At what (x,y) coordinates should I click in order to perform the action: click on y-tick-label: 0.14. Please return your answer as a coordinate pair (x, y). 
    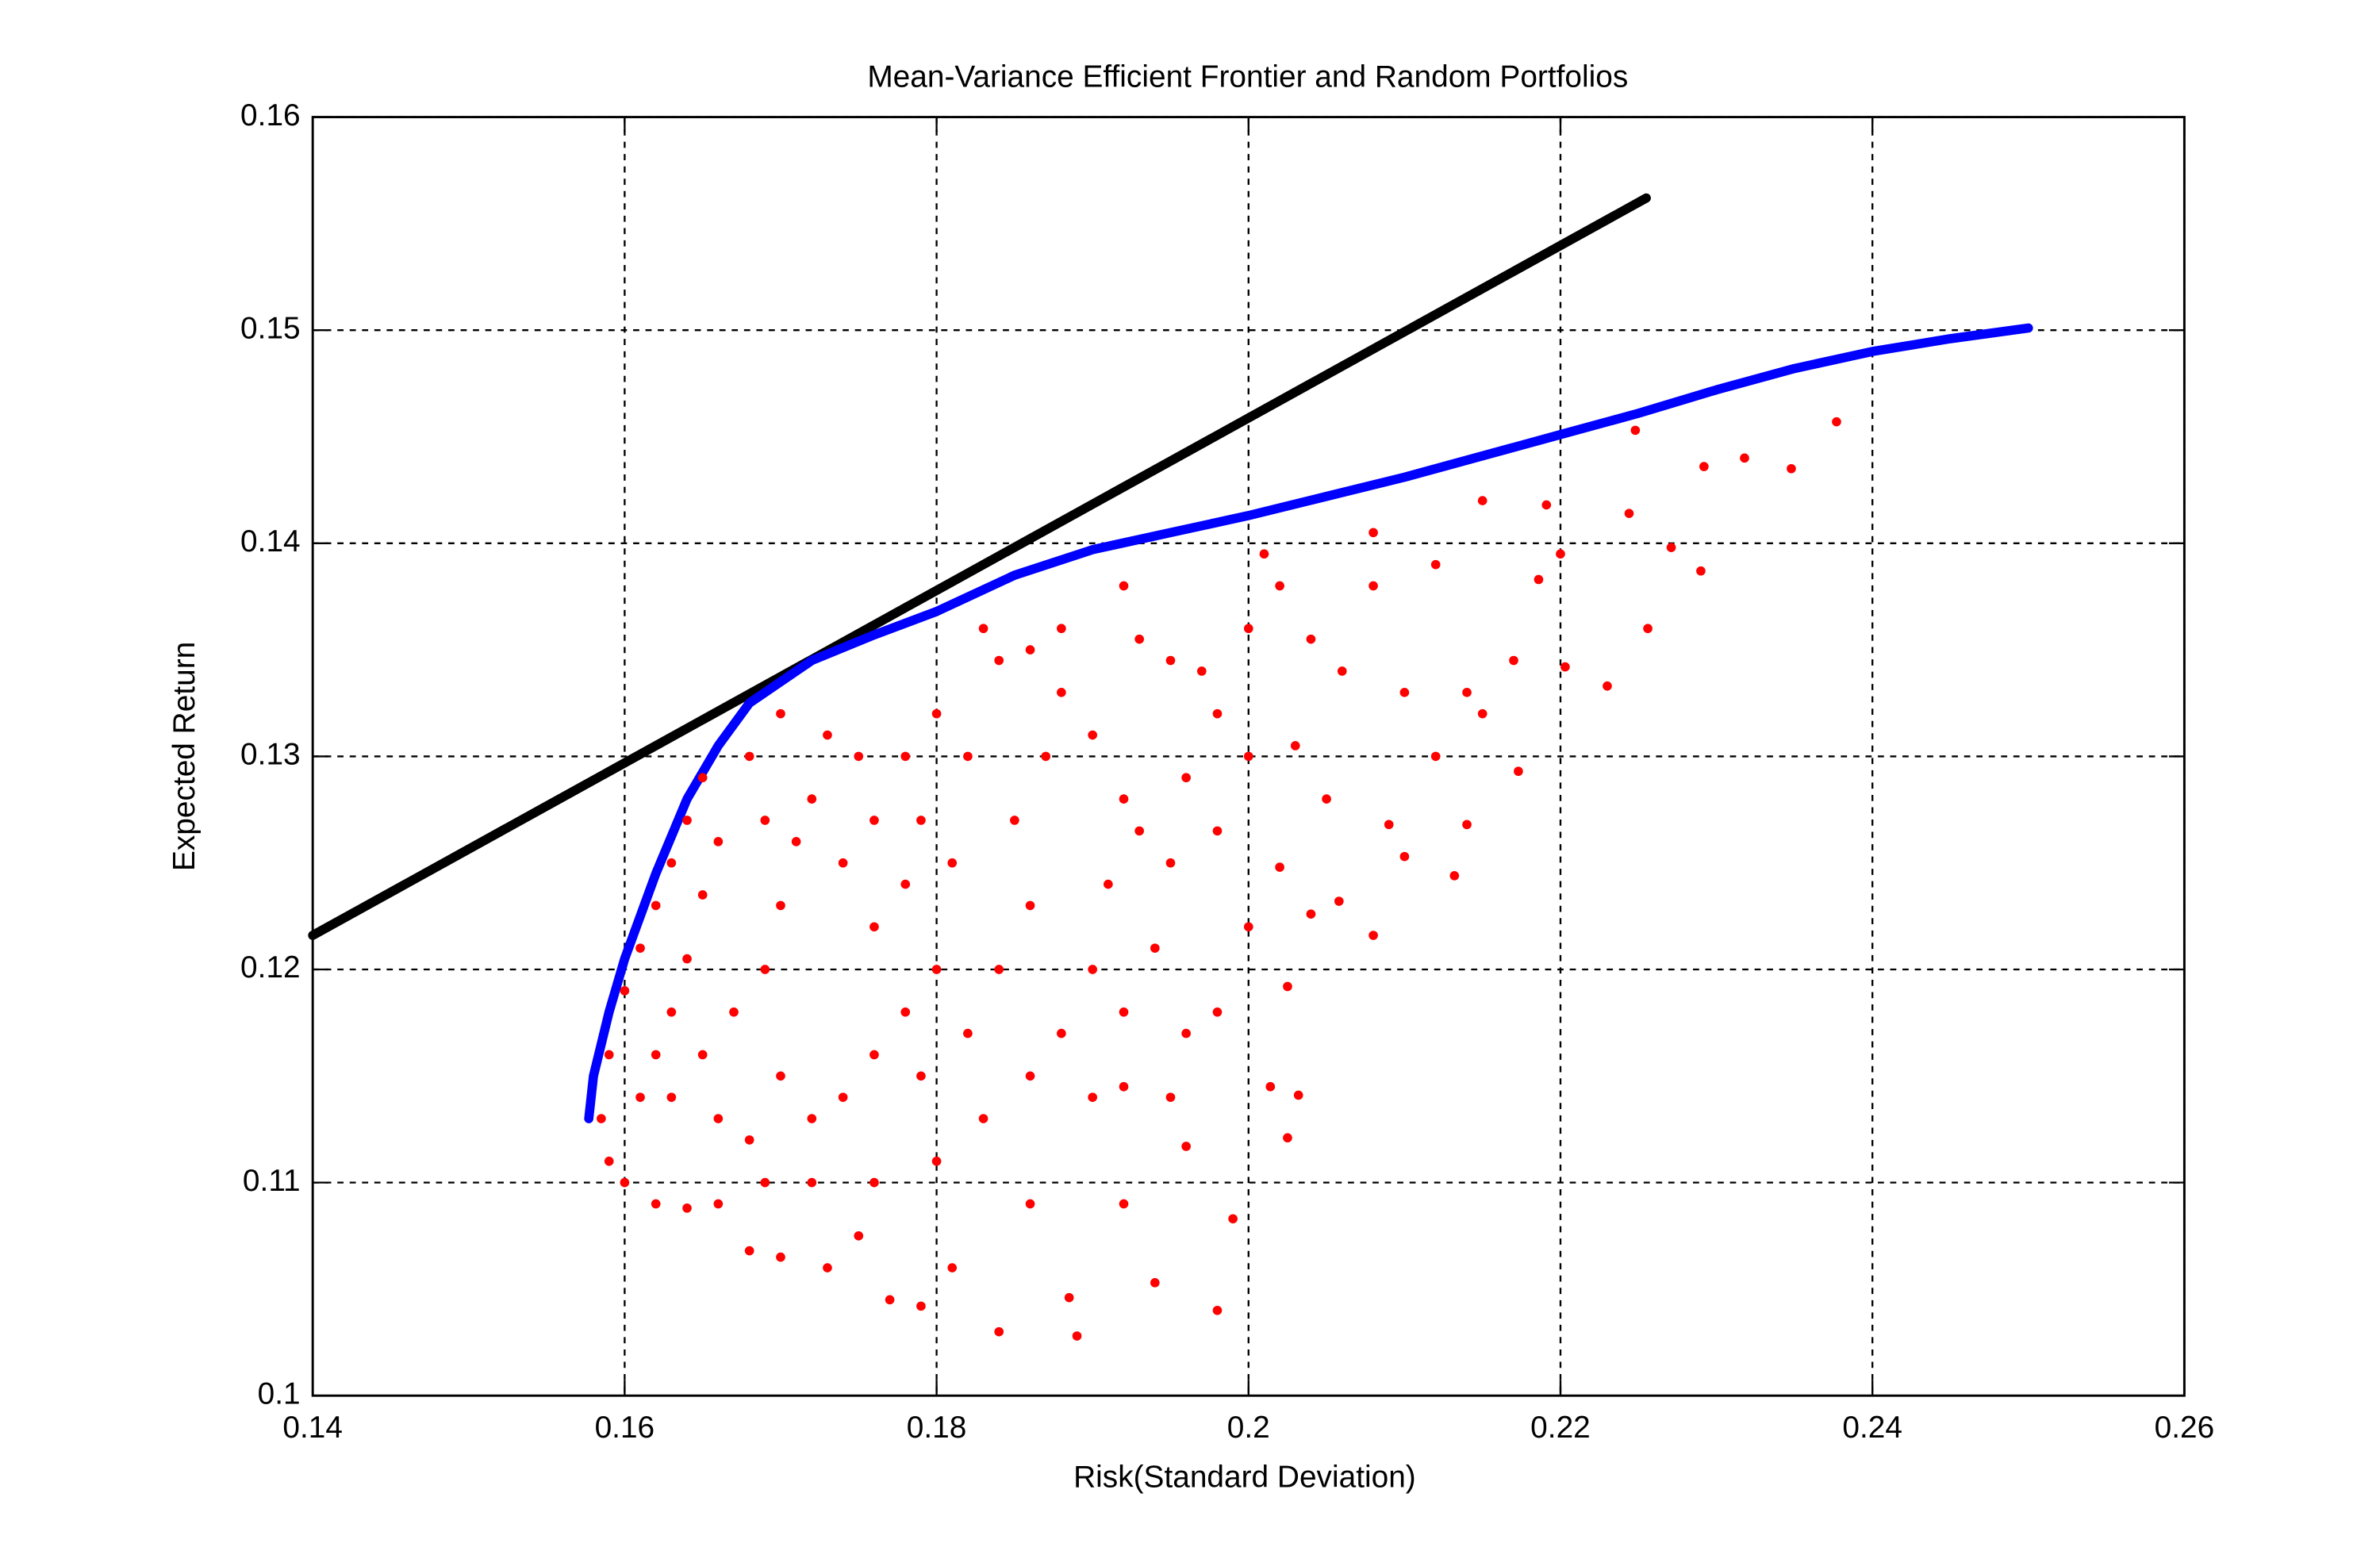
    Looking at the image, I should click on (270, 541).